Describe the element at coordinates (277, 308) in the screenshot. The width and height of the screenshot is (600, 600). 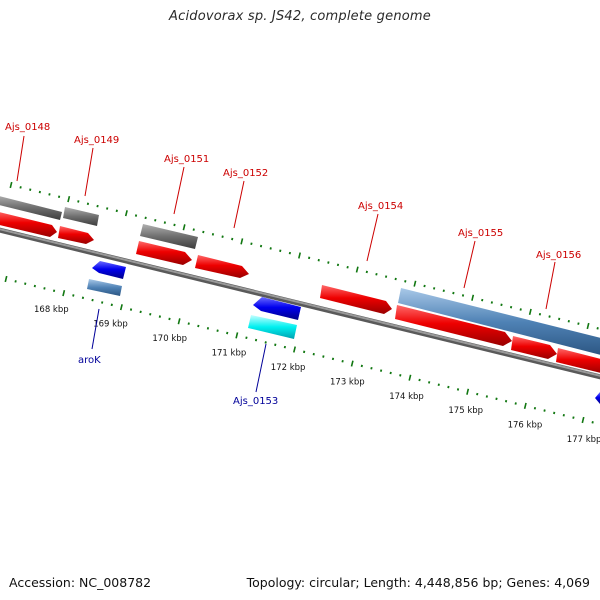
I see `gene-ajs-0153-reverse` at that location.